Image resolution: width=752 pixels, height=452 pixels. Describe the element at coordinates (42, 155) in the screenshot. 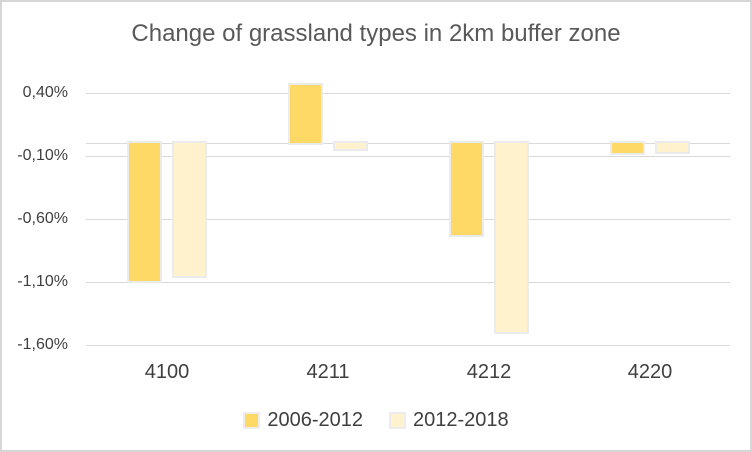

I see `y-tick-label: -0,10%` at that location.